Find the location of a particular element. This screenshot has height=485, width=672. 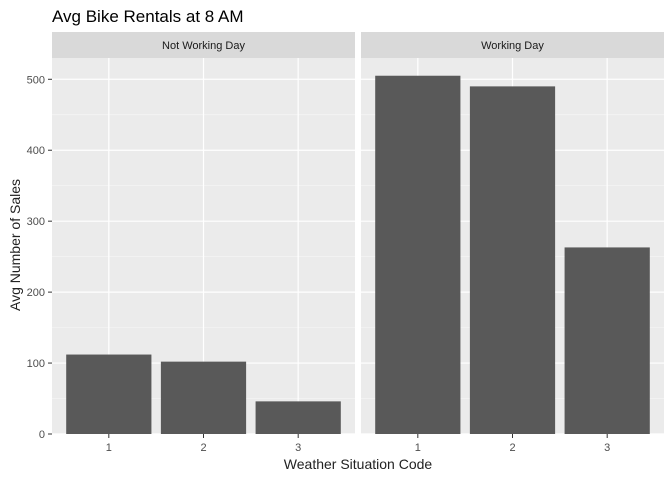

y-tick-label: 0 is located at coordinates (42, 435).